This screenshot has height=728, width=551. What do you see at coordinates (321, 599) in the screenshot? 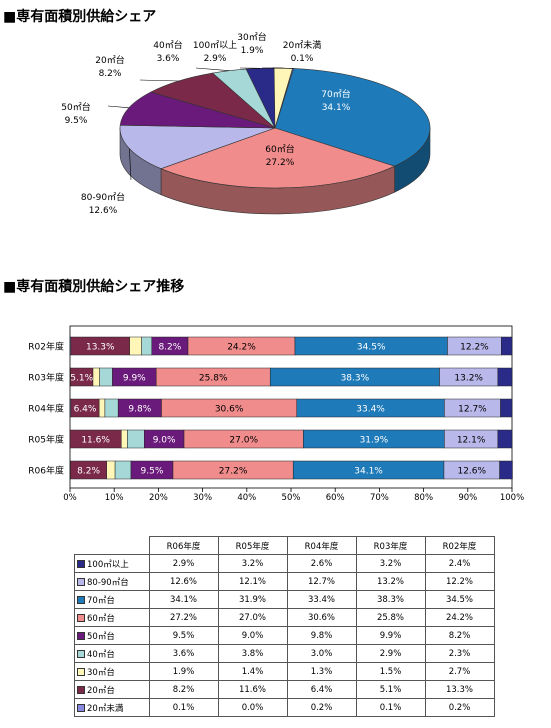
I see `table-cell: 33.4%` at bounding box center [321, 599].